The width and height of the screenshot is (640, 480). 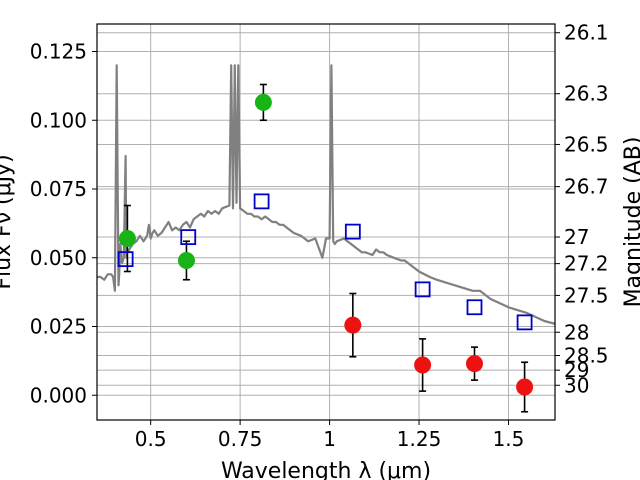 I want to click on x-tick-label: 1.5, so click(x=509, y=439).